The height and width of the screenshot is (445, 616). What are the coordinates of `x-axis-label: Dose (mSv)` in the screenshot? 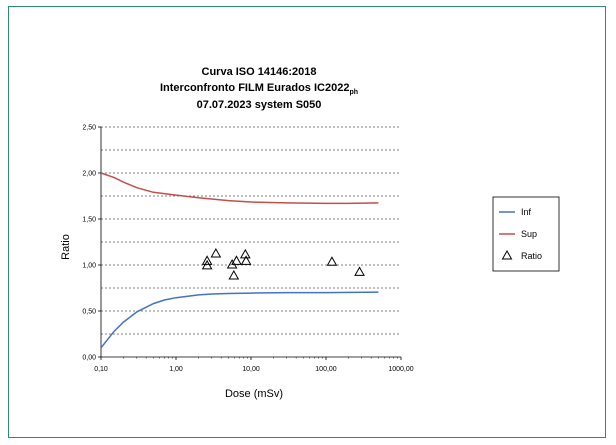 It's located at (254, 394).